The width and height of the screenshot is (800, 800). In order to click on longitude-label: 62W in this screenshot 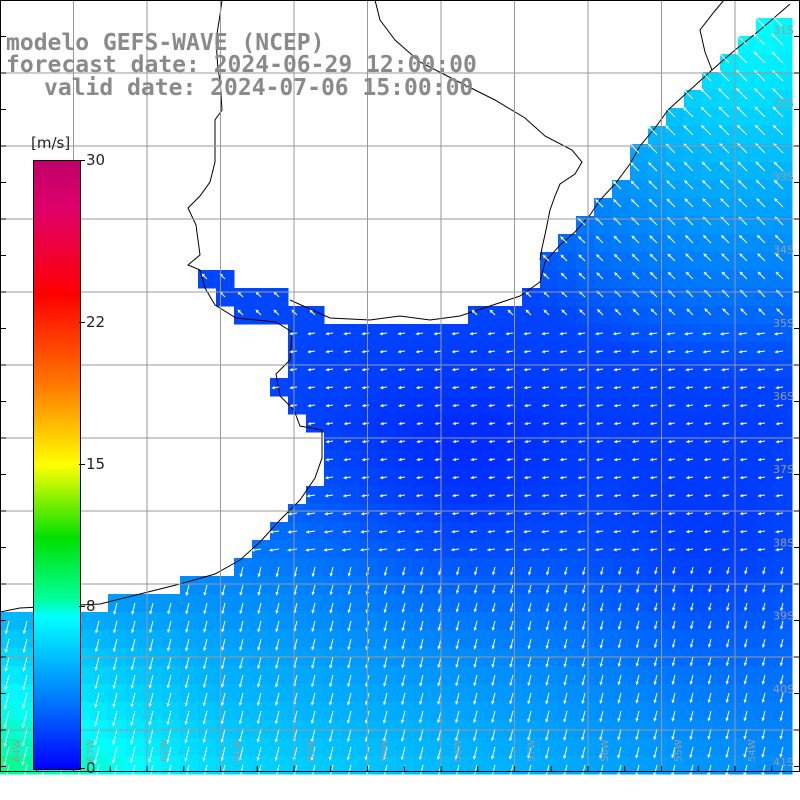, I will do `click(164, 750)`.